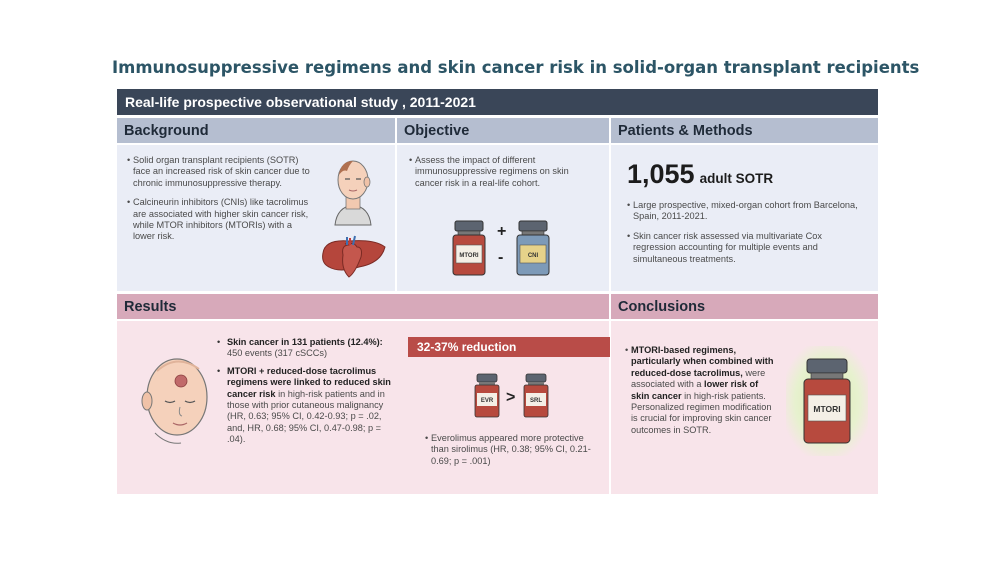 The image size is (1000, 562). What do you see at coordinates (277, 353) in the screenshot?
I see `results-bullet-1-text: 450 events (317 cSCCs)` at bounding box center [277, 353].